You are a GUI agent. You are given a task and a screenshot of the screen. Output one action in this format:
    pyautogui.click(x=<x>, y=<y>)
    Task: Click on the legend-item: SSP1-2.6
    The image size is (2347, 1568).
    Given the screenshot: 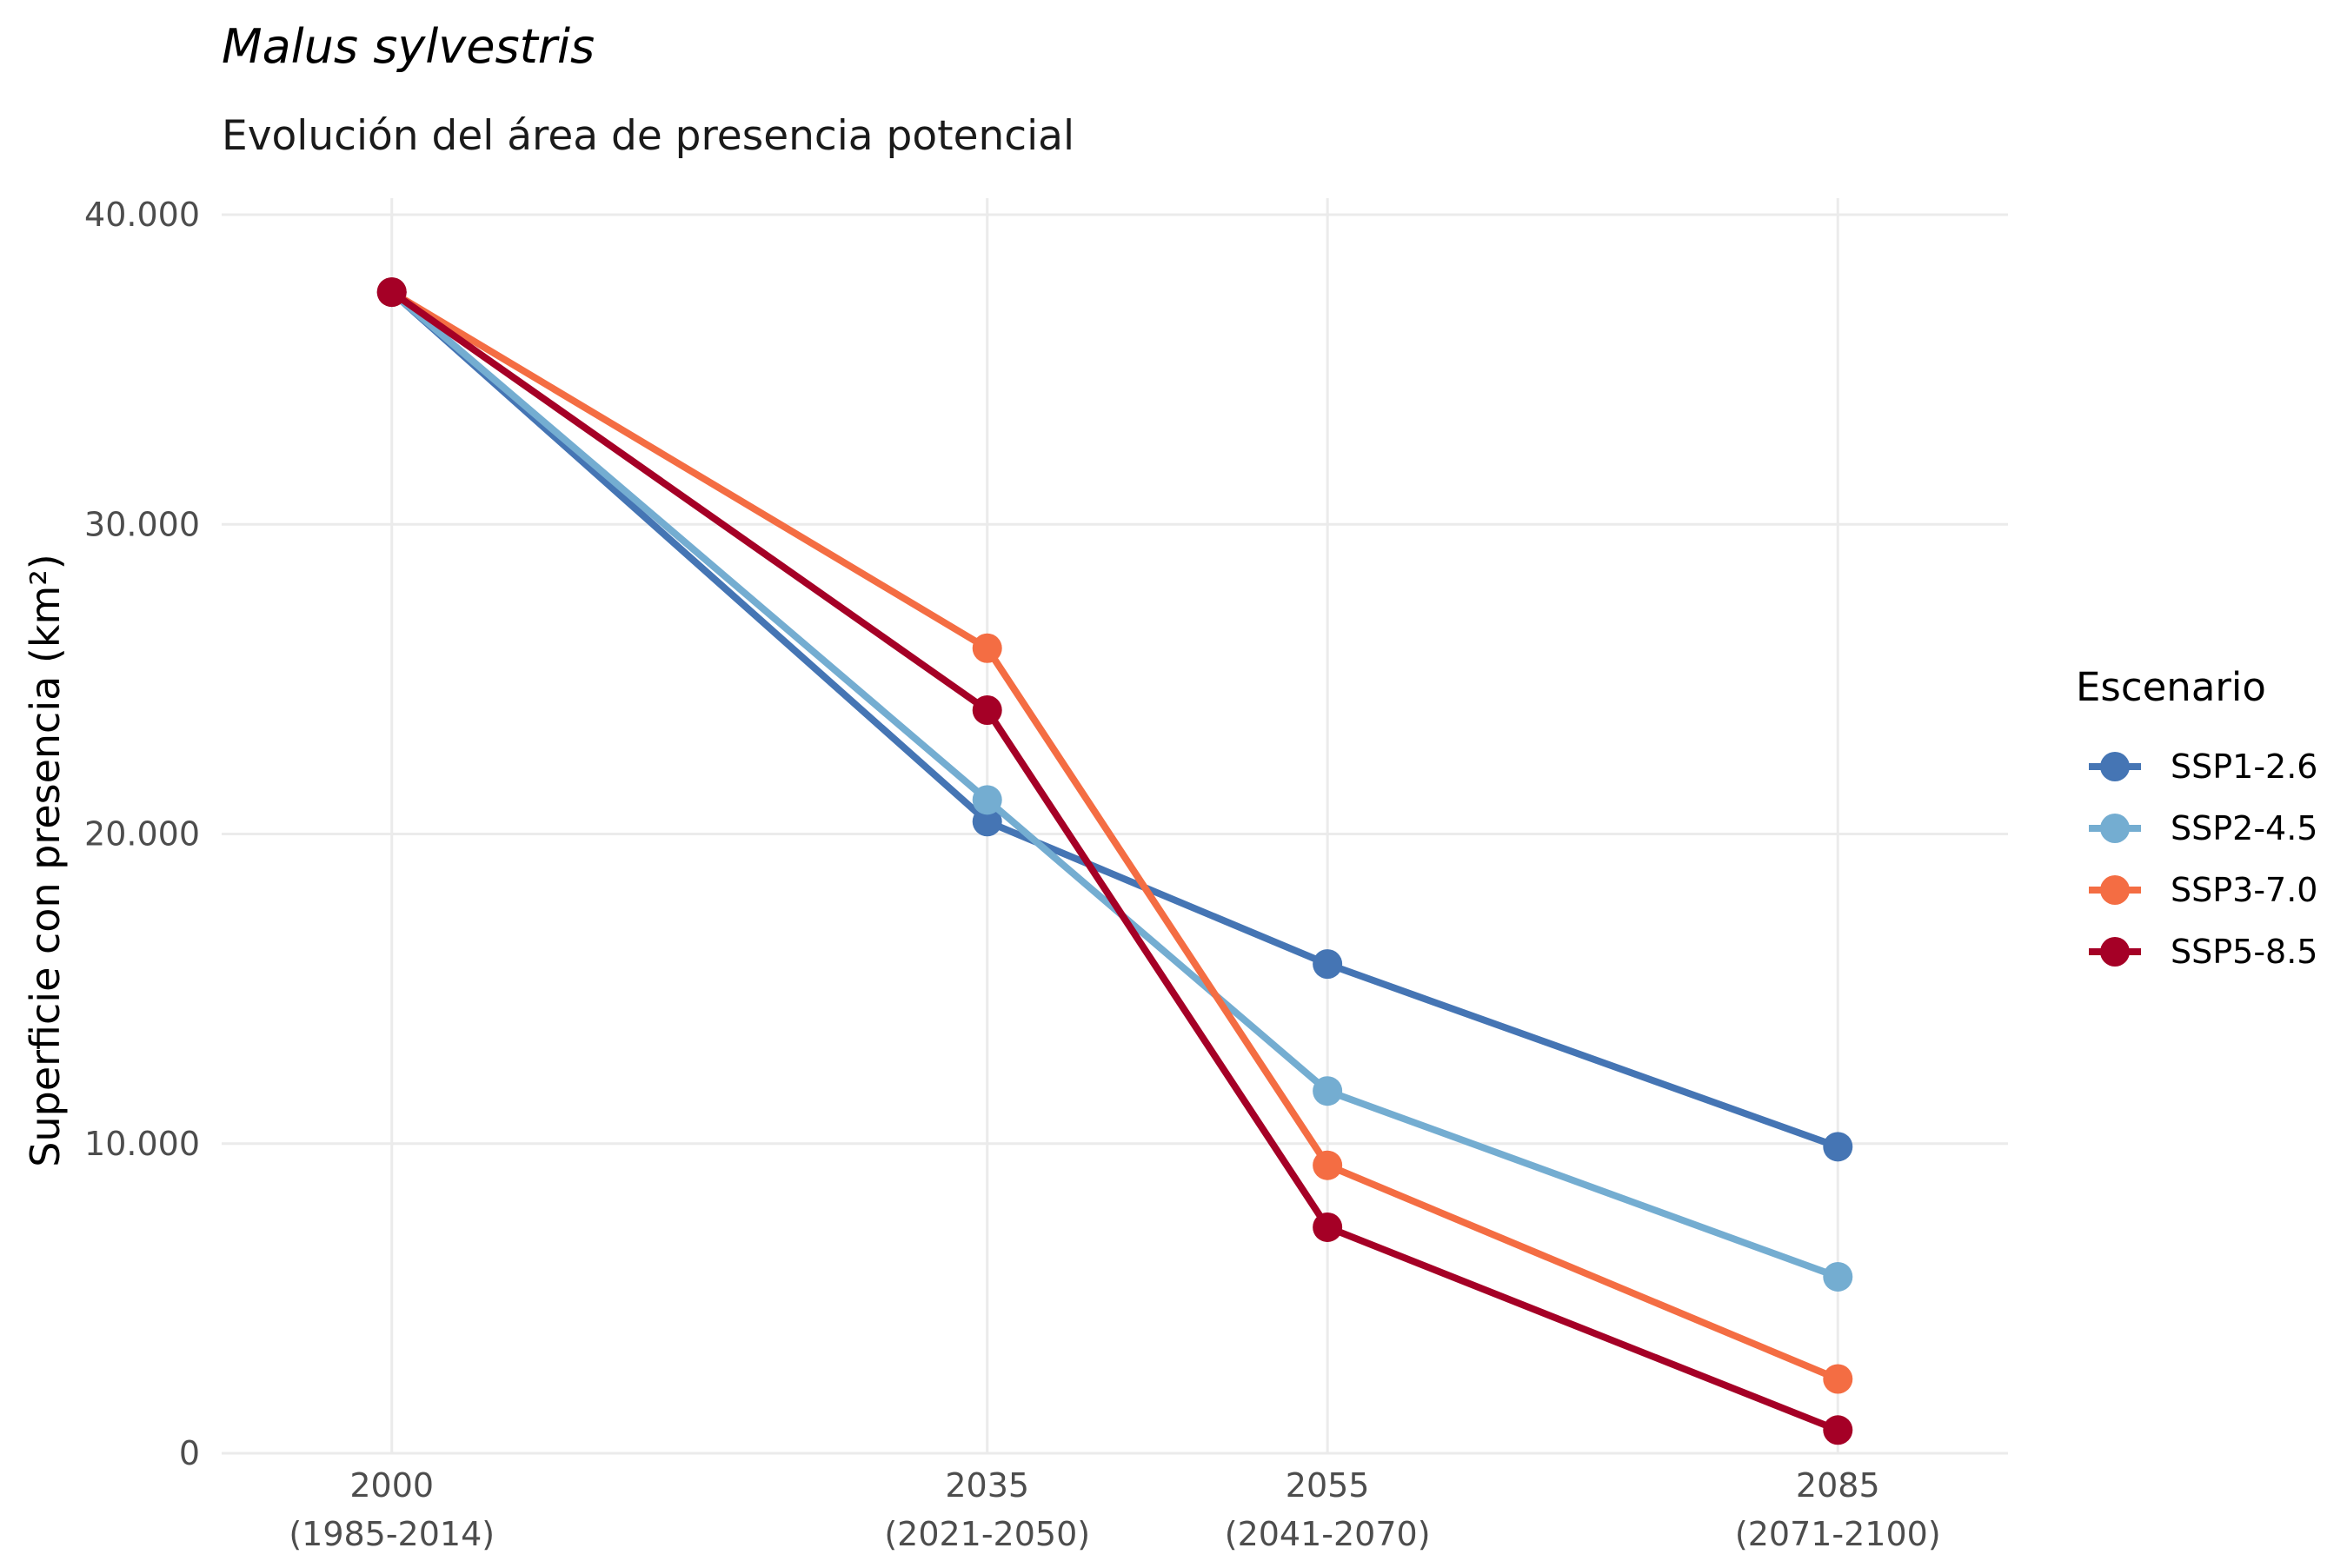 What is the action you would take?
    pyautogui.click(x=2203, y=766)
    